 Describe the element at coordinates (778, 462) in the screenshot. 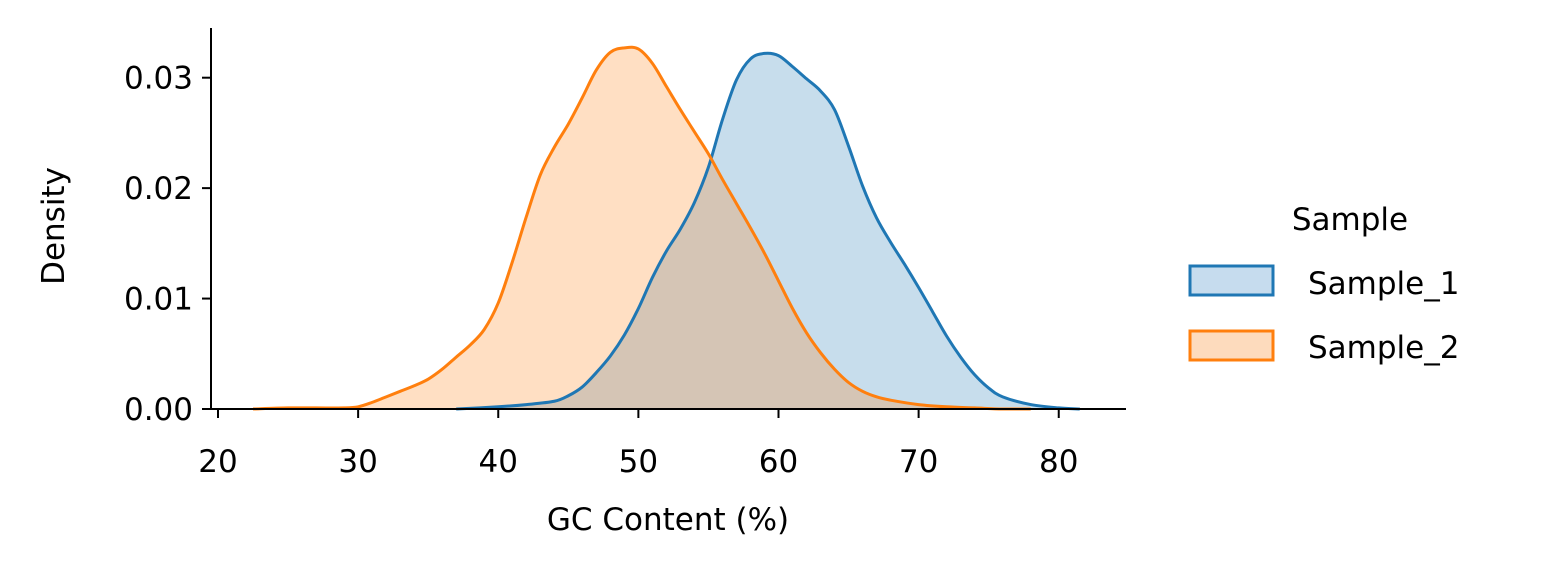

I see `x-tick-label: 60` at that location.